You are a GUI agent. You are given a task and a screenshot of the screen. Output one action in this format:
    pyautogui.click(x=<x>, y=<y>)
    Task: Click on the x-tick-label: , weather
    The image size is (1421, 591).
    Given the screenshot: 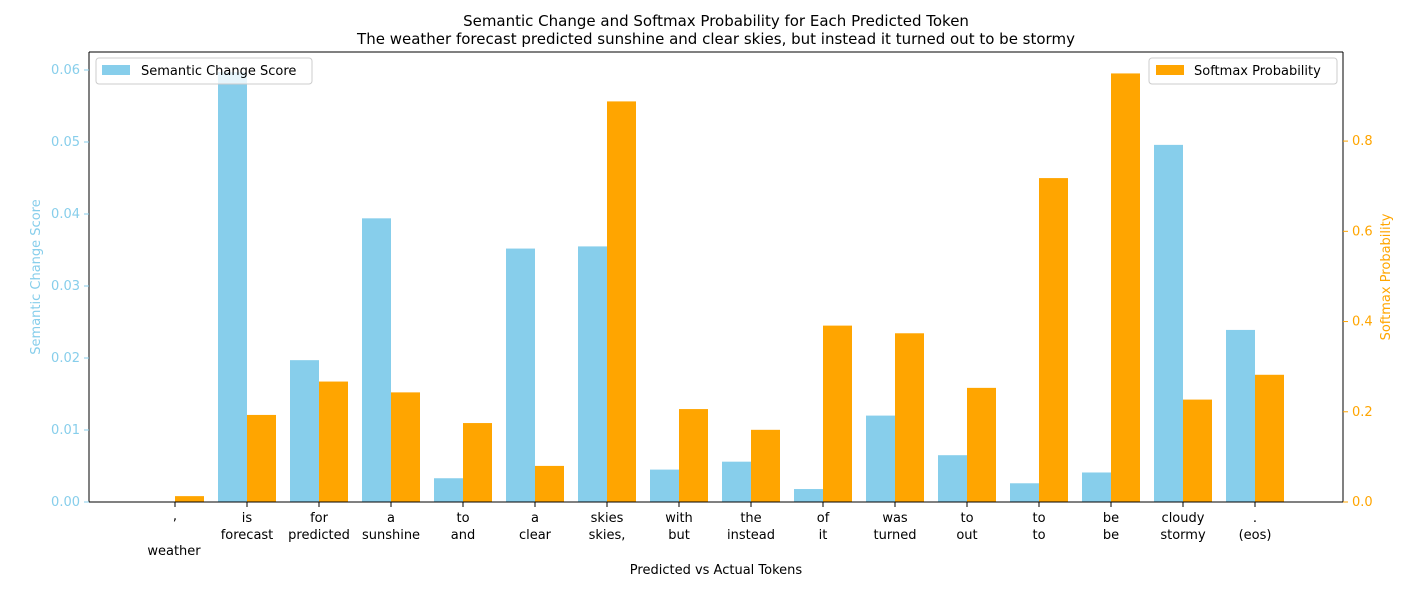 What is the action you would take?
    pyautogui.click(x=174, y=534)
    